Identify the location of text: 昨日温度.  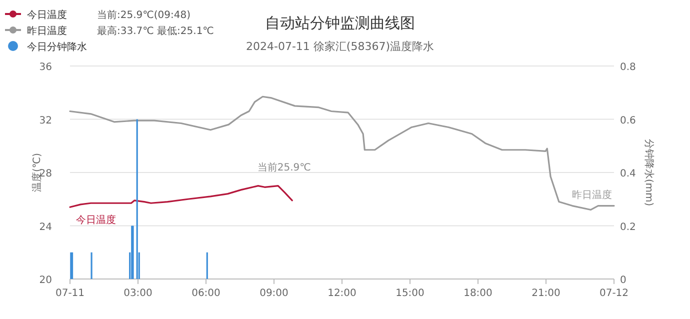
(592, 195).